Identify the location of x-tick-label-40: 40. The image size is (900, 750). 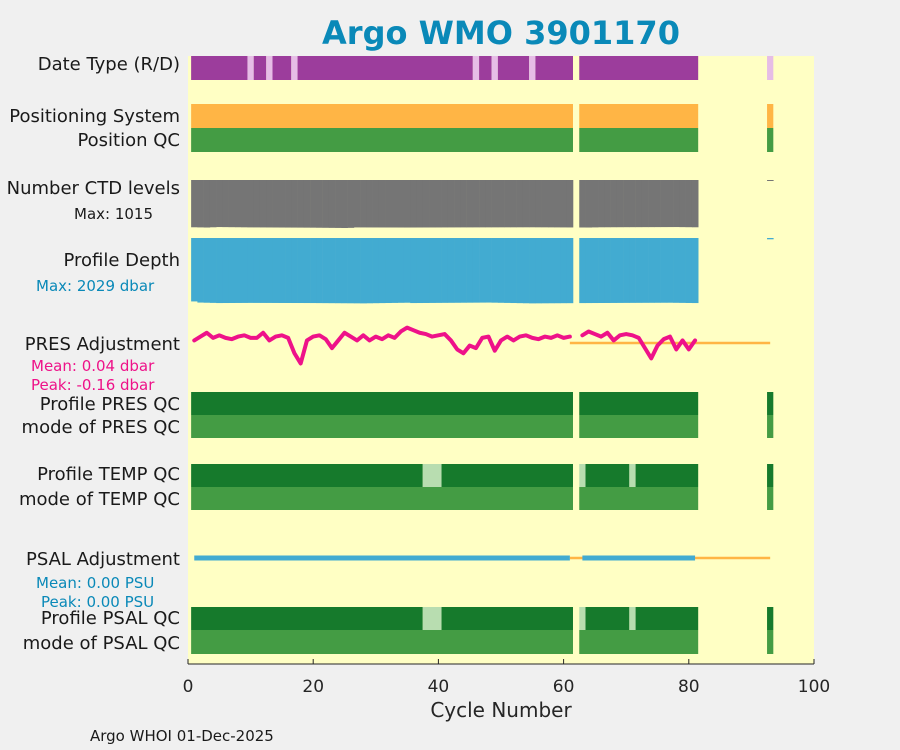
(439, 687).